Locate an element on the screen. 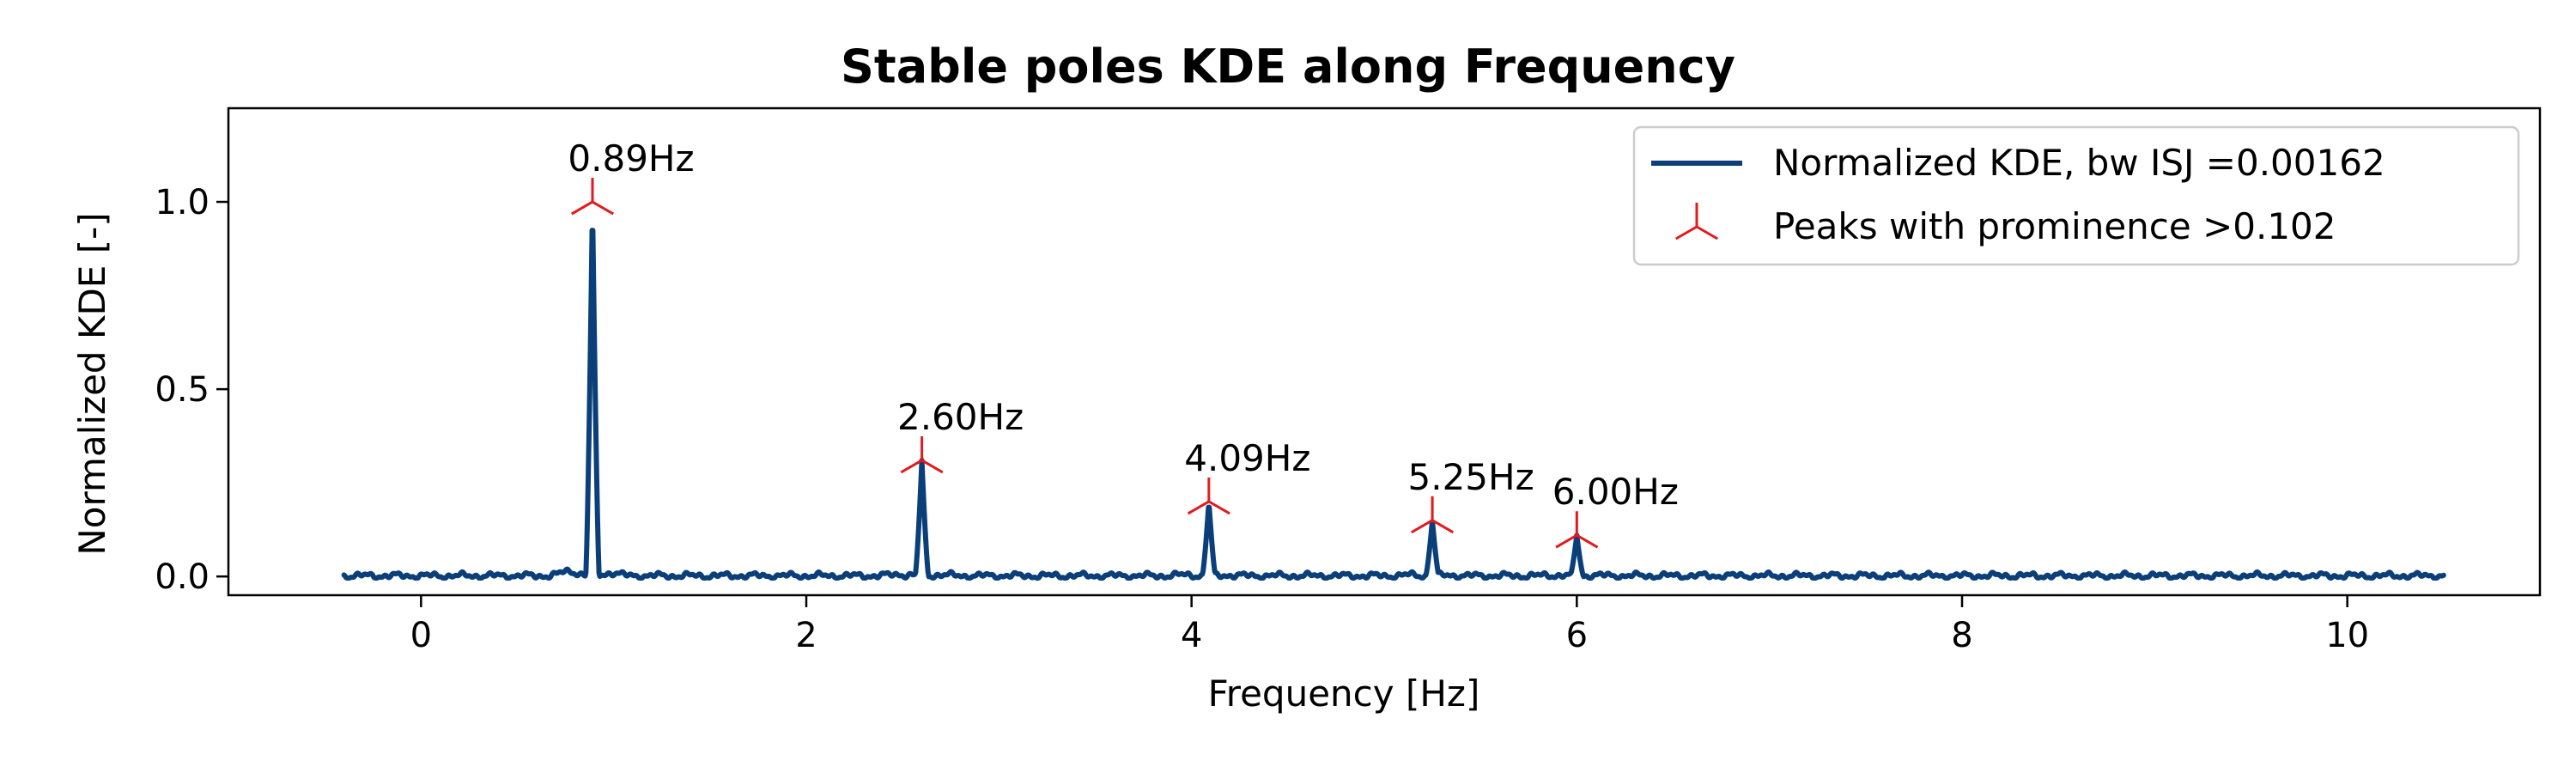 The image size is (2576, 773). peak-label: 2.60Hz is located at coordinates (961, 417).